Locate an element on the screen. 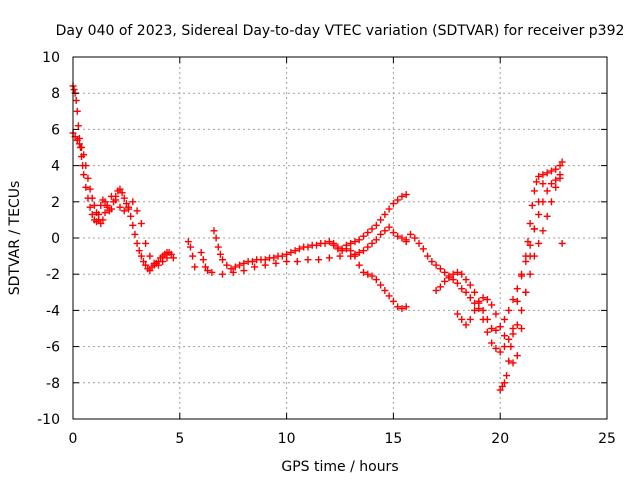 The height and width of the screenshot is (480, 640). x-tick-label: 15 is located at coordinates (393, 439).